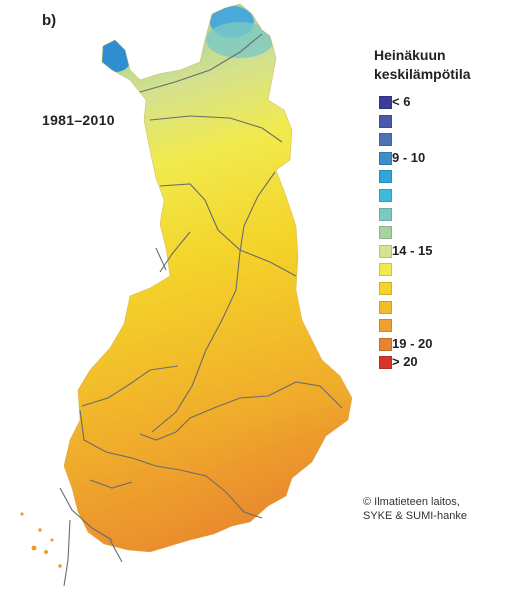 The height and width of the screenshot is (602, 510). Describe the element at coordinates (434, 159) in the screenshot. I see `legend-item: 9 - 10` at that location.